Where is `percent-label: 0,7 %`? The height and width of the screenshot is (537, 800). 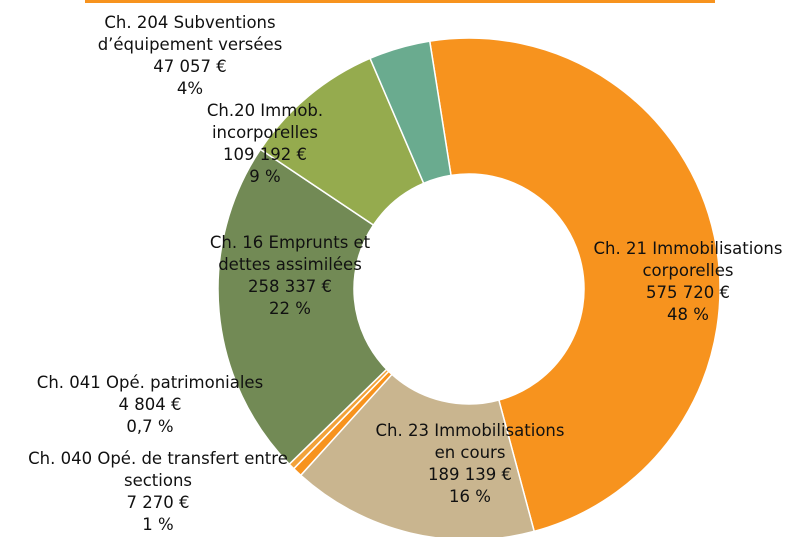 percent-label: 0,7 % is located at coordinates (150, 426).